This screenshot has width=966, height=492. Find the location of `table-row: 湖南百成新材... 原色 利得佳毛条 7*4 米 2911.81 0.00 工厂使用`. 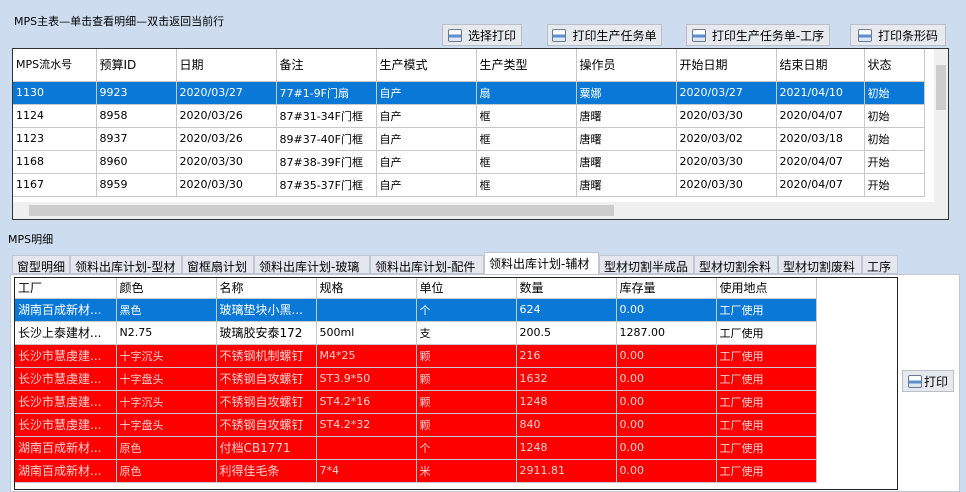

table-row: 湖南百成新材... 原色 利得佳毛条 7*4 米 2911.81 0.00 工厂使用 is located at coordinates (416, 471).